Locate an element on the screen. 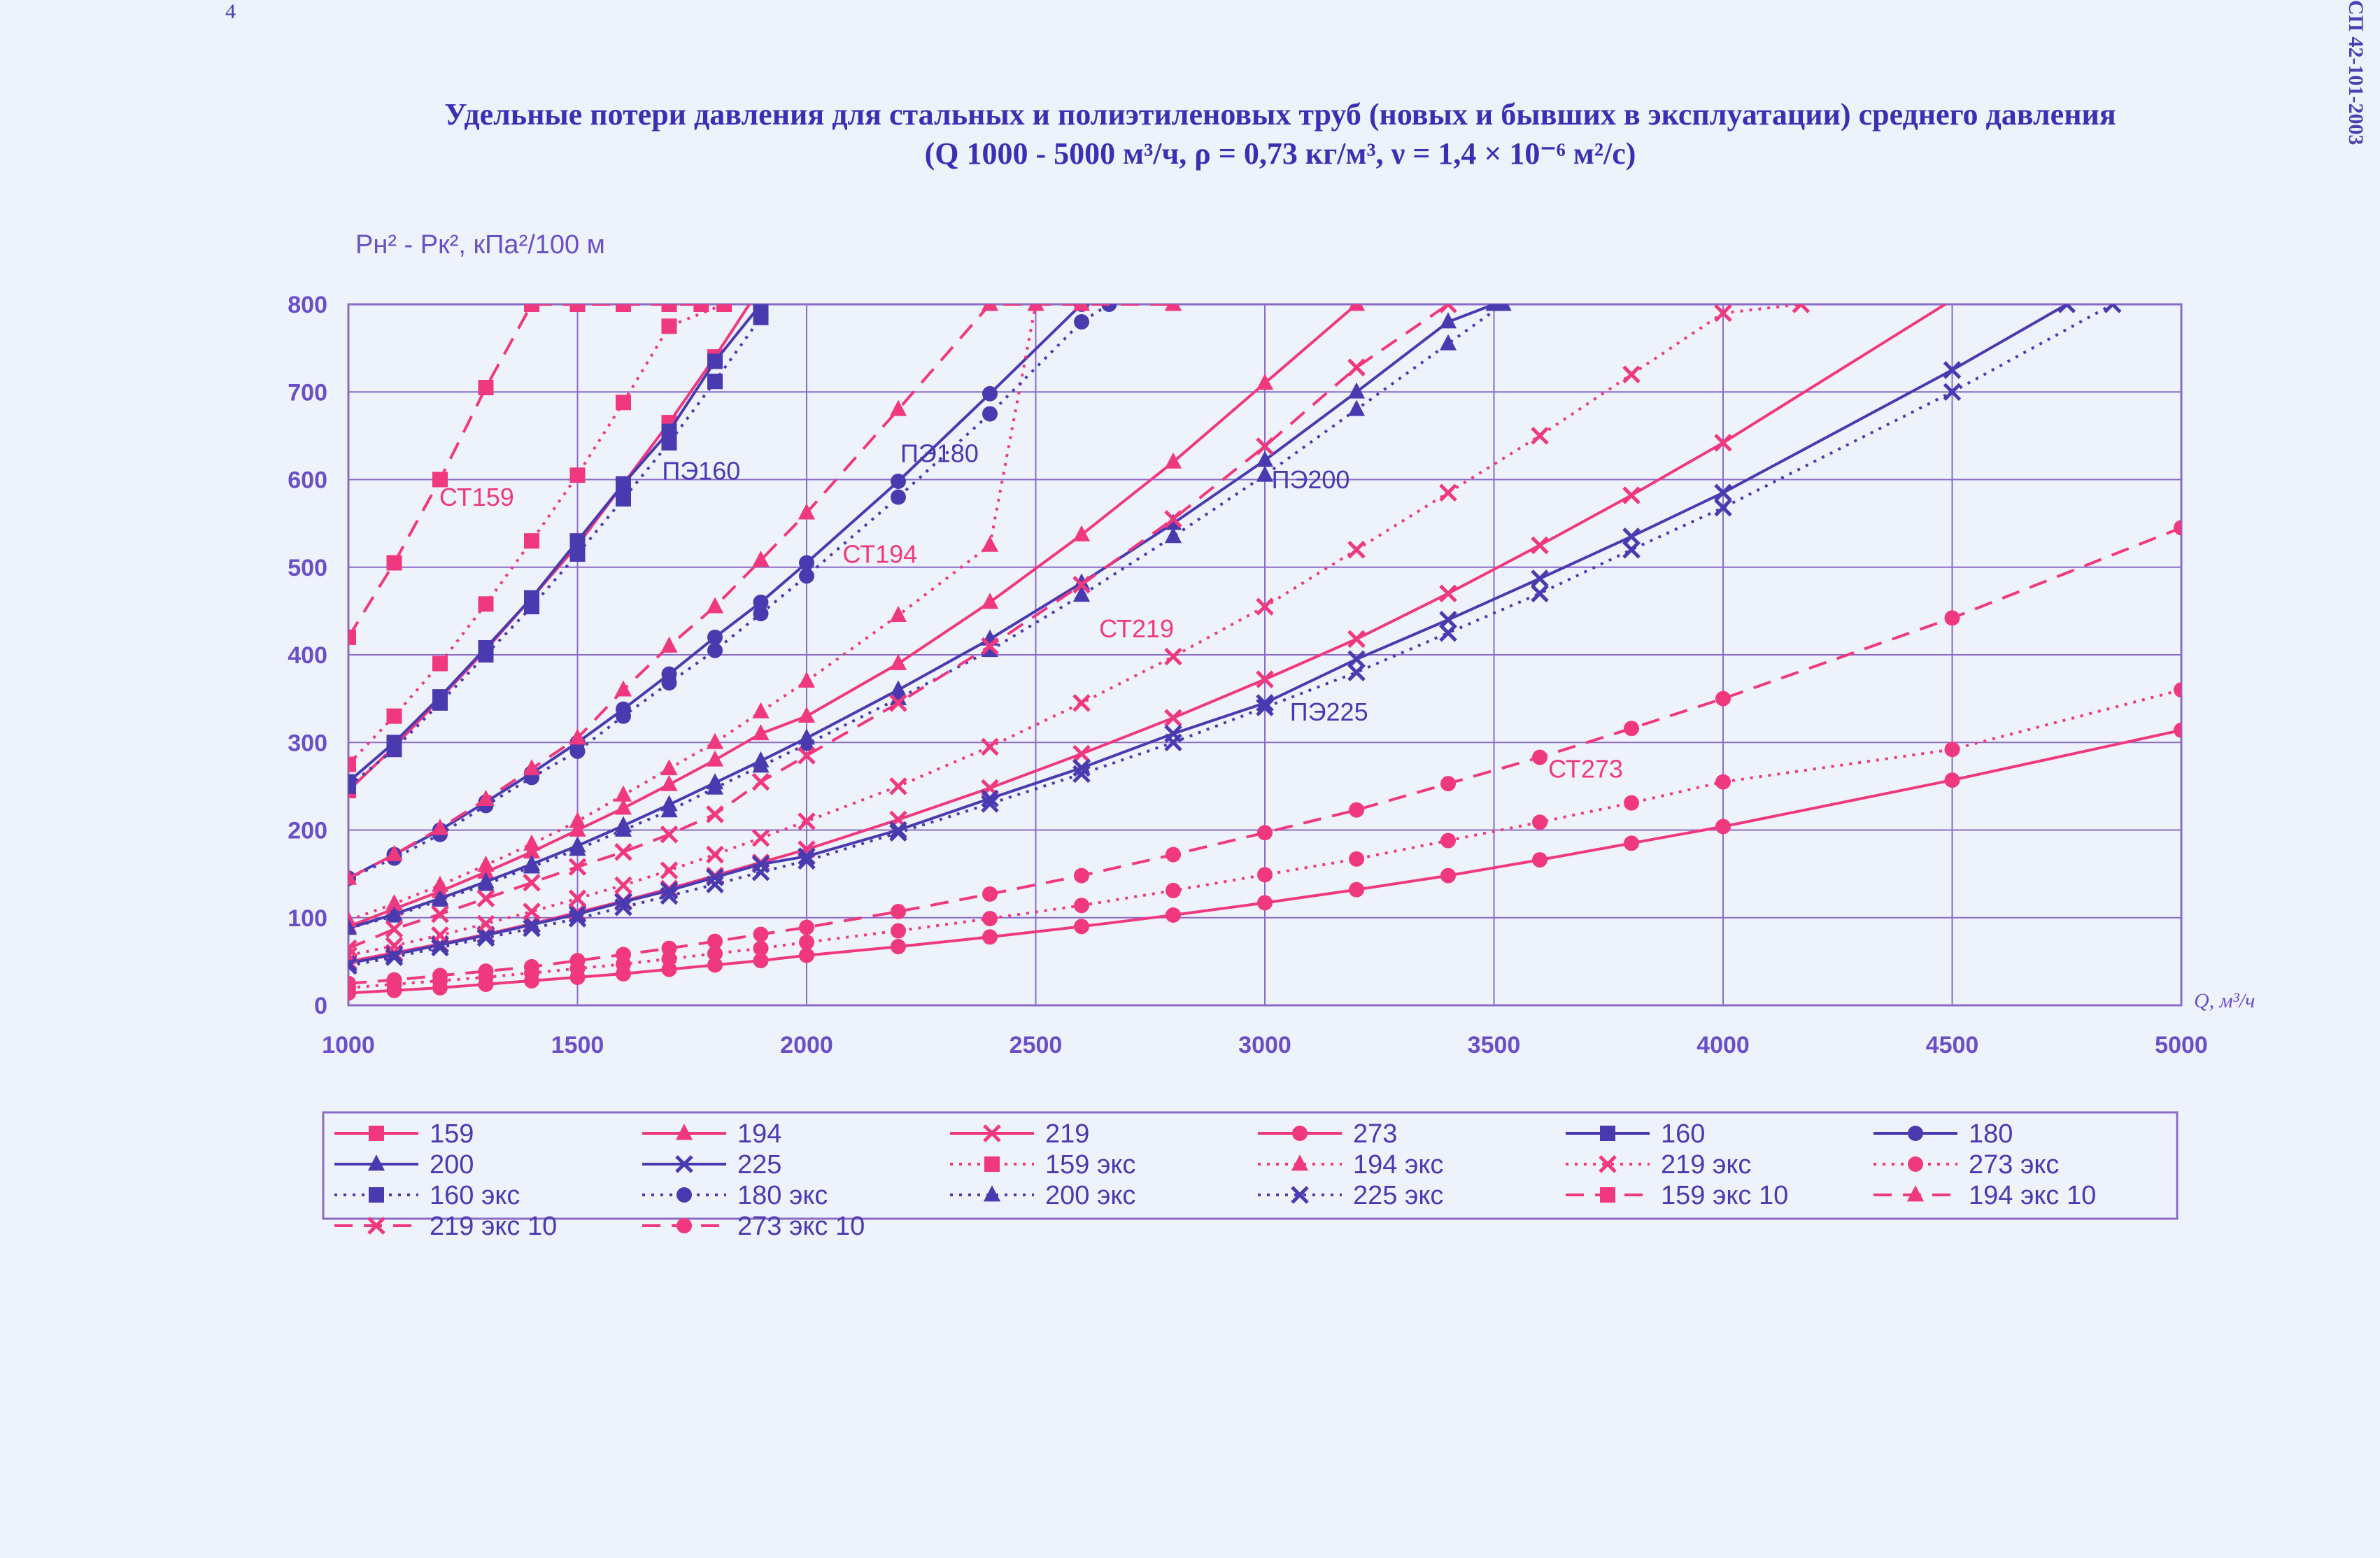 Image resolution: width=2380 pixels, height=1558 pixels. legend-label: 159 экс is located at coordinates (1090, 1165).